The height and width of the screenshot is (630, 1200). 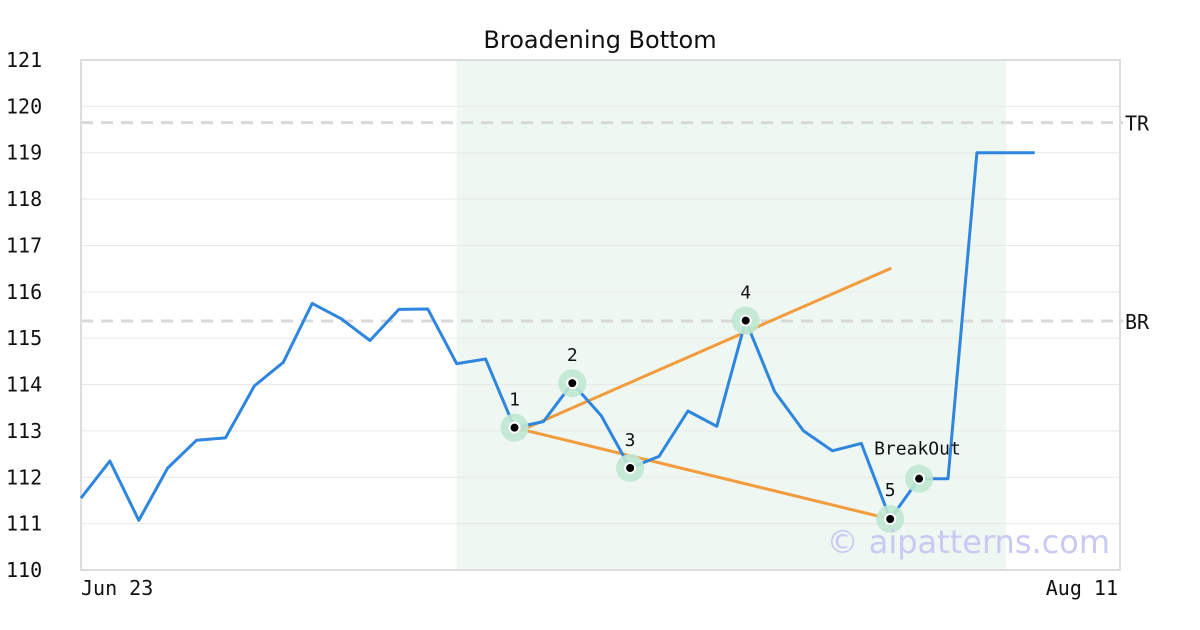 What do you see at coordinates (572, 383) in the screenshot?
I see `pattern-point-2-dot` at bounding box center [572, 383].